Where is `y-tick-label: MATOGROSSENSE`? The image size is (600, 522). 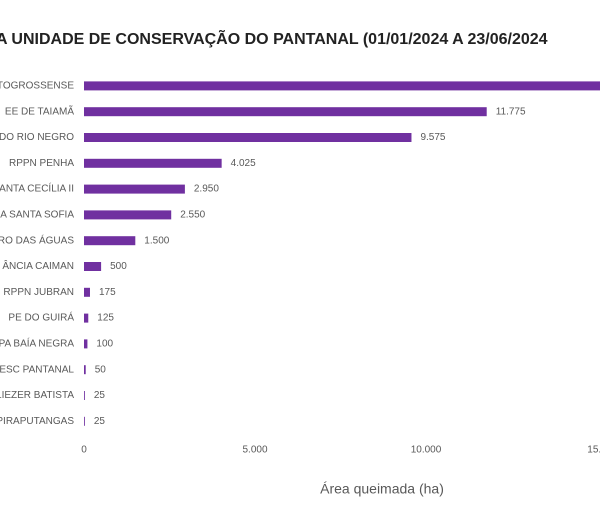 y-tick-label: MATOGROSSENSE is located at coordinates (37, 86).